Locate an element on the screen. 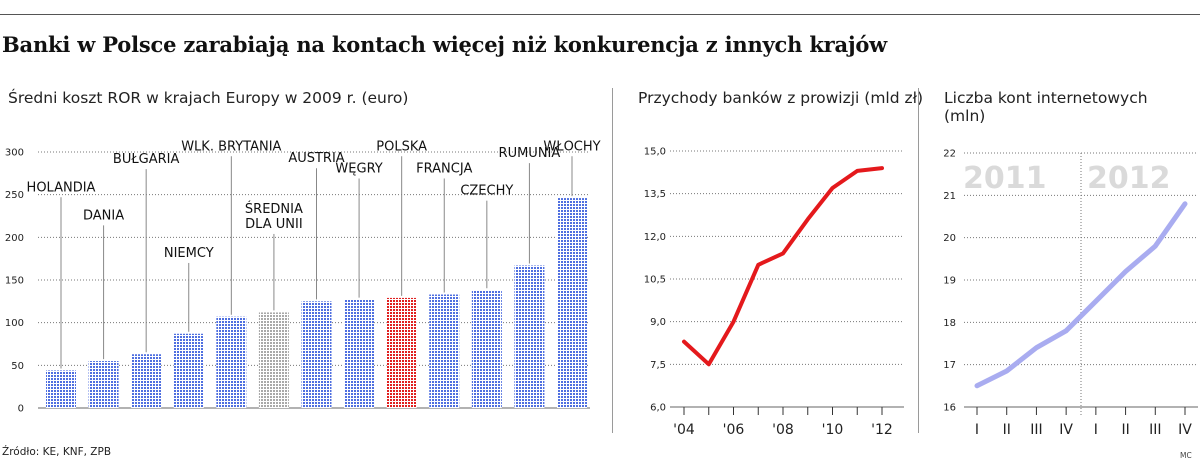 The width and height of the screenshot is (1200, 469). y-tick-label: 7,5 is located at coordinates (658, 365).